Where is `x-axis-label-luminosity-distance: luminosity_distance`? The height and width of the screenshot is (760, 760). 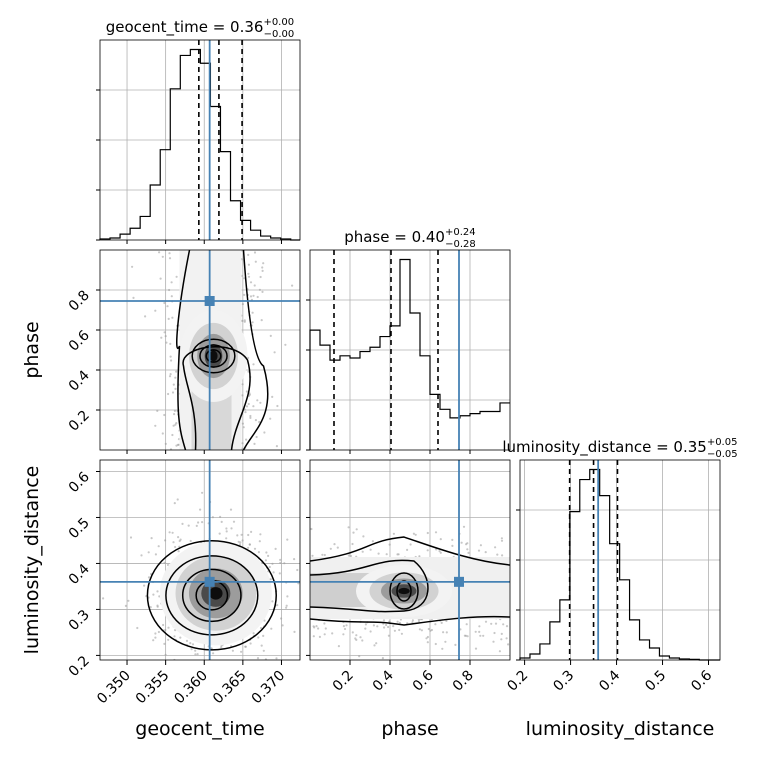 x-axis-label-luminosity-distance: luminosity_distance is located at coordinates (620, 729).